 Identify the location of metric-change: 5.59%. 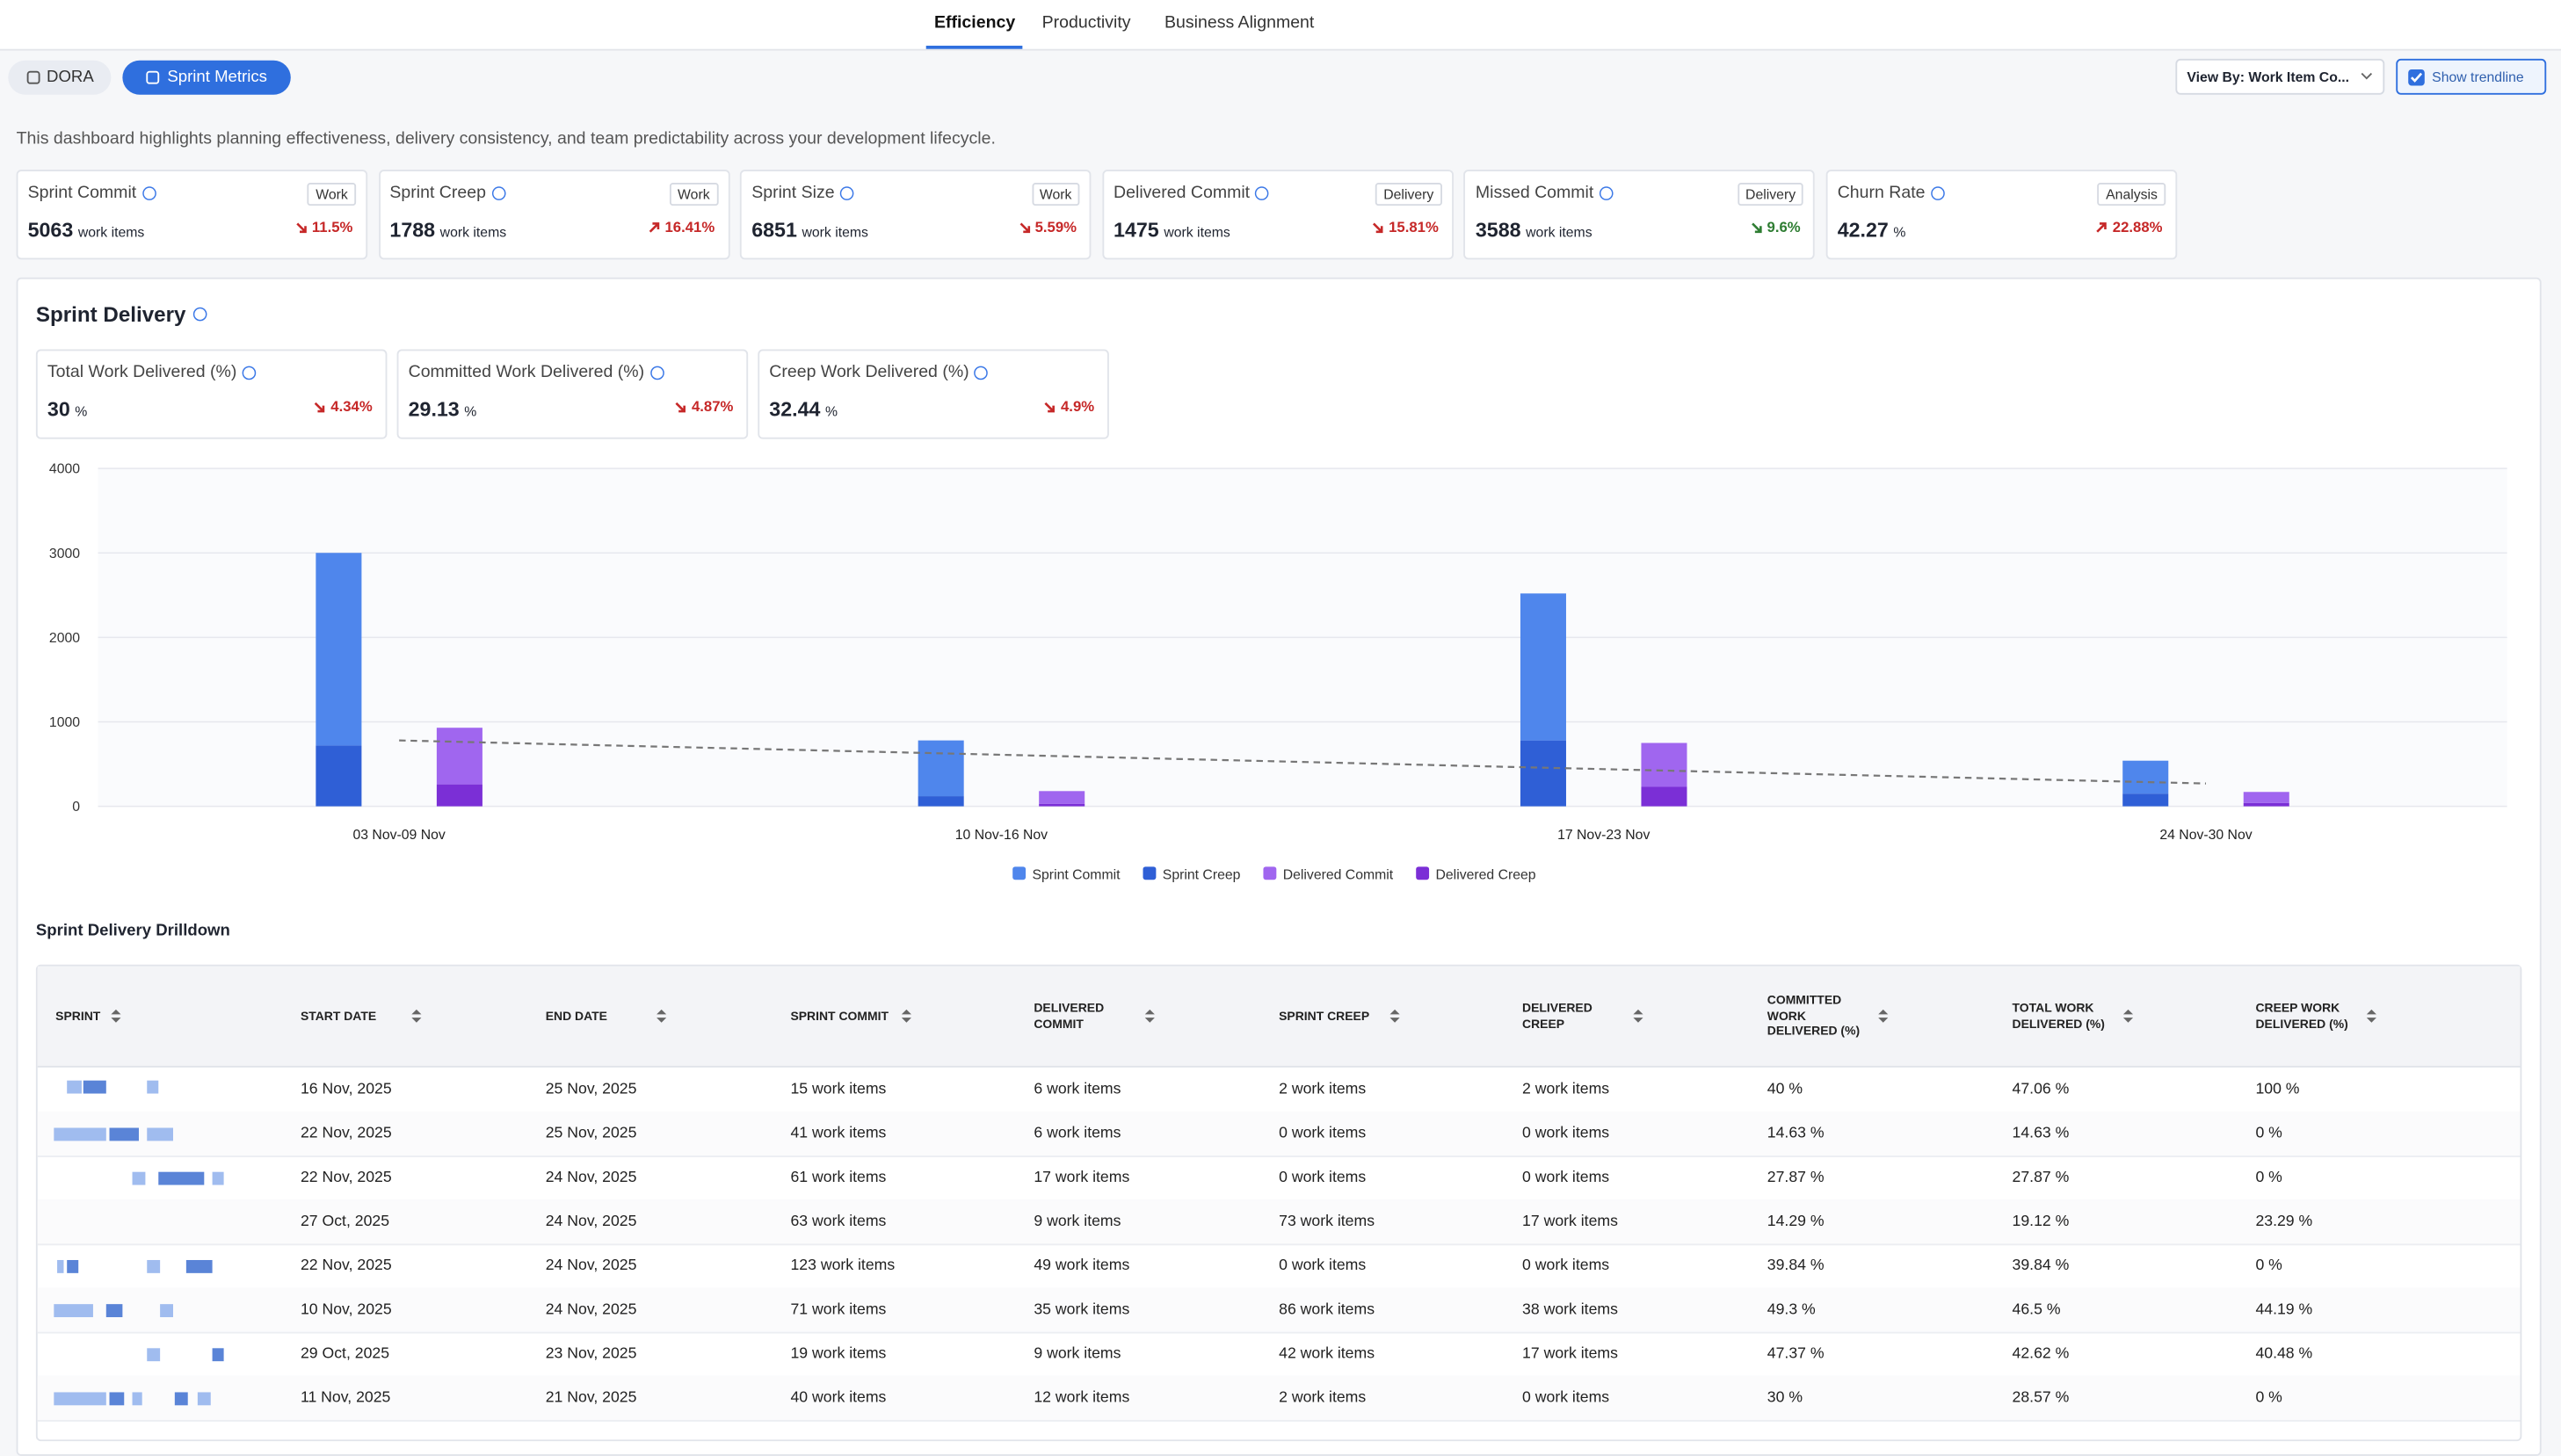
(1047, 227).